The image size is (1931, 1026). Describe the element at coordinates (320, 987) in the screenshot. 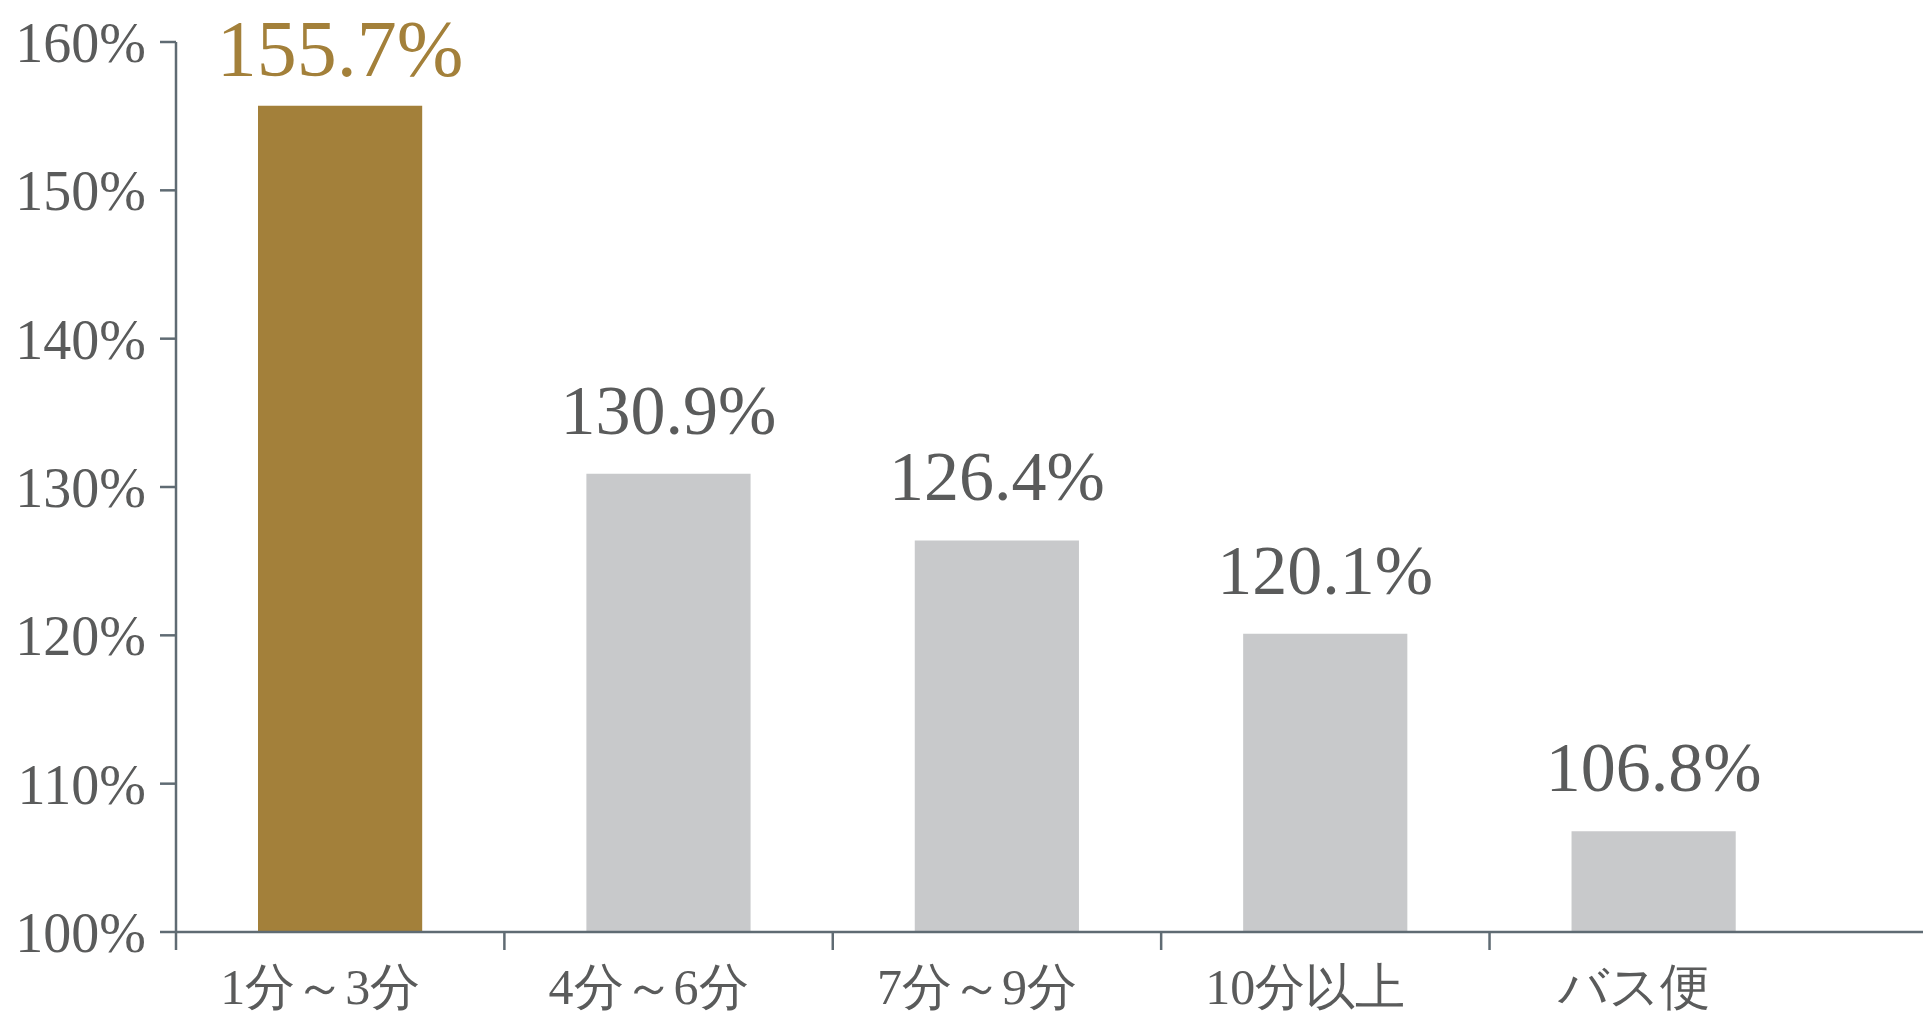

I see `x-tick-label: 1分～3分` at that location.